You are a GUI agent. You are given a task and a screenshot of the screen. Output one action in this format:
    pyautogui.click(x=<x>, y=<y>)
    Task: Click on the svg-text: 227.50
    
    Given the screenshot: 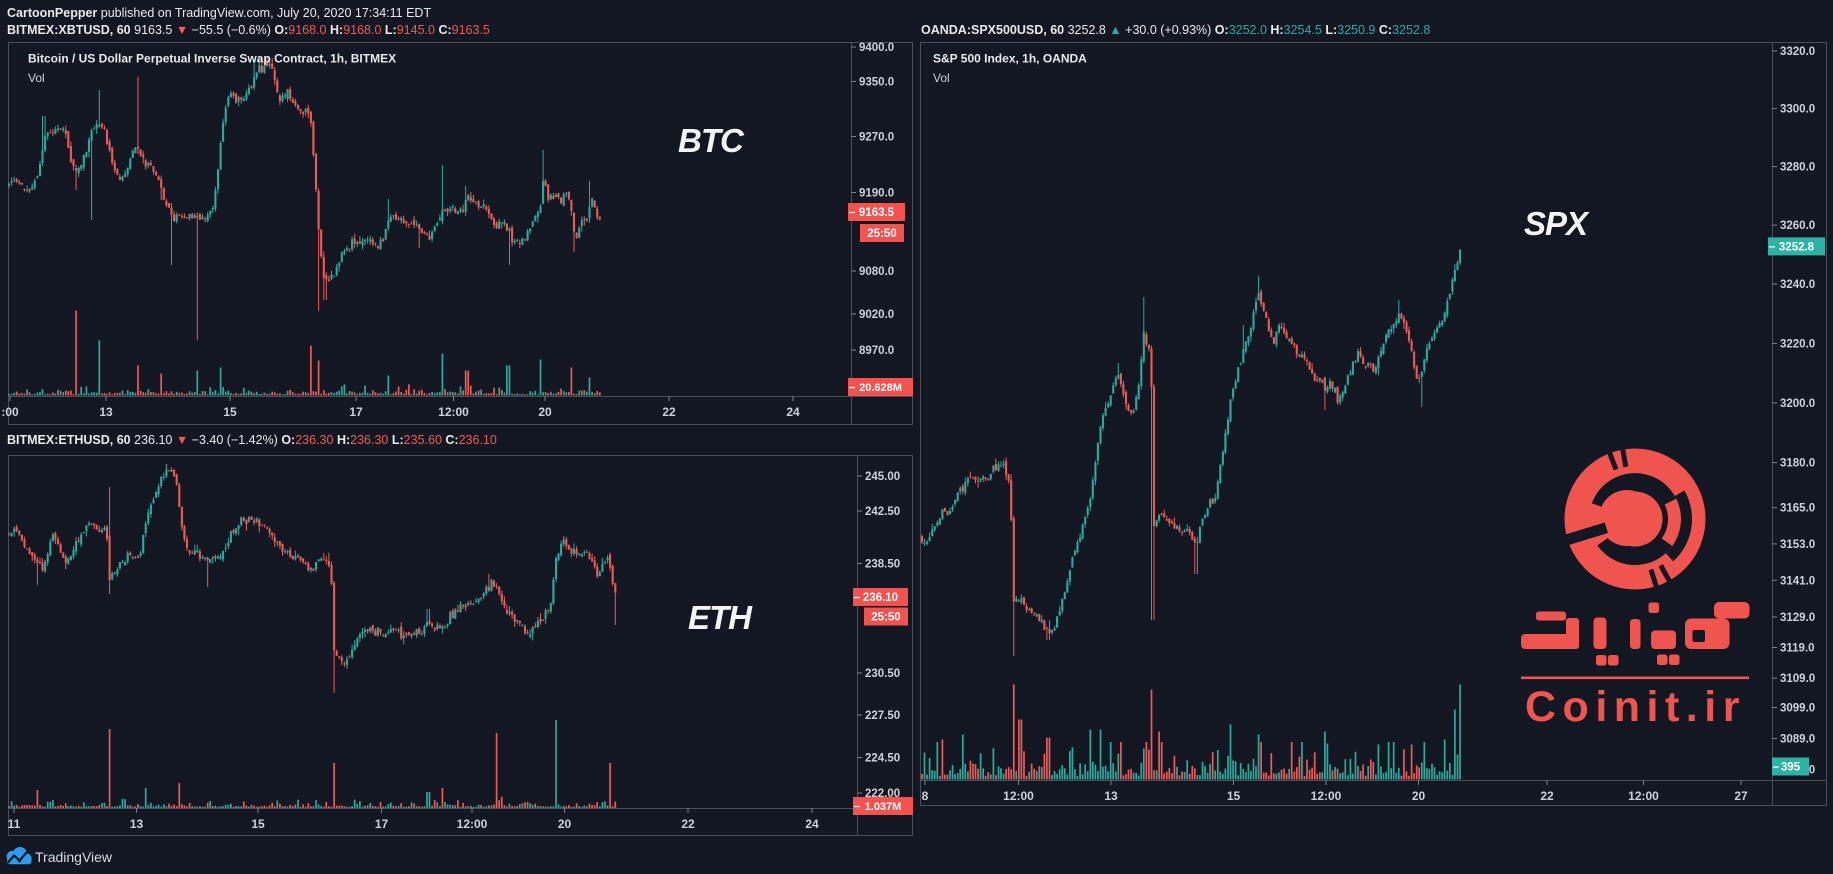 What is the action you would take?
    pyautogui.click(x=882, y=716)
    